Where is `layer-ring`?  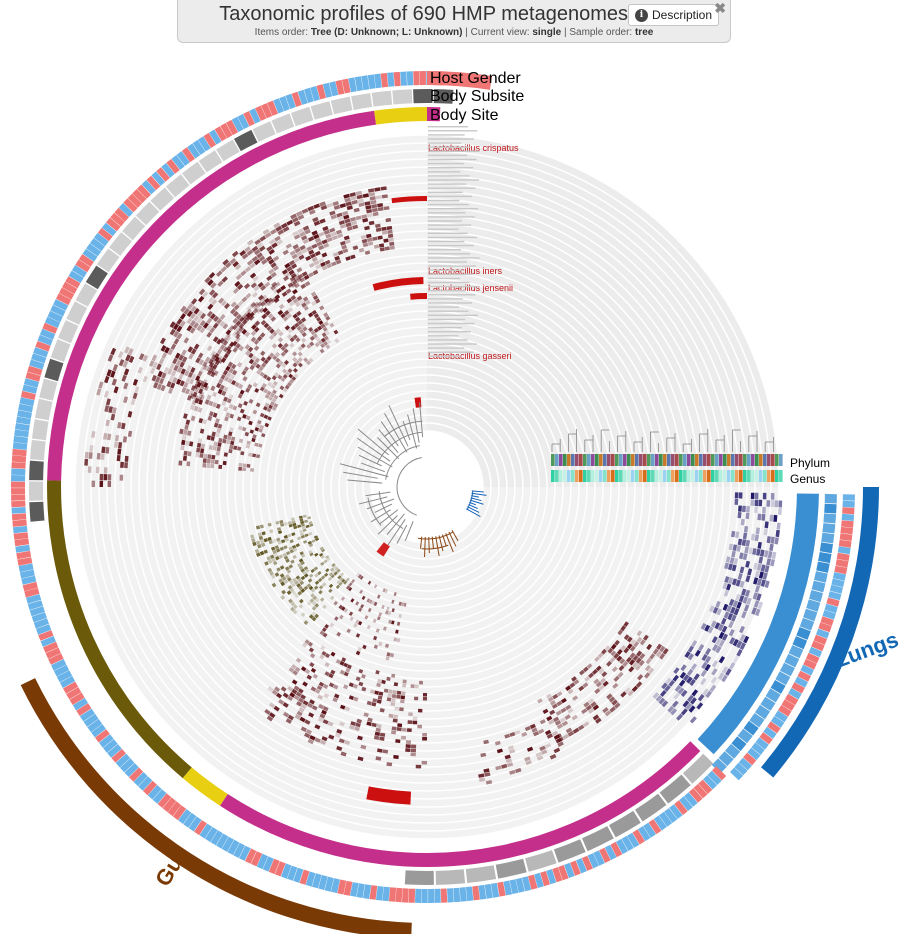 layer-ring is located at coordinates (427, 487).